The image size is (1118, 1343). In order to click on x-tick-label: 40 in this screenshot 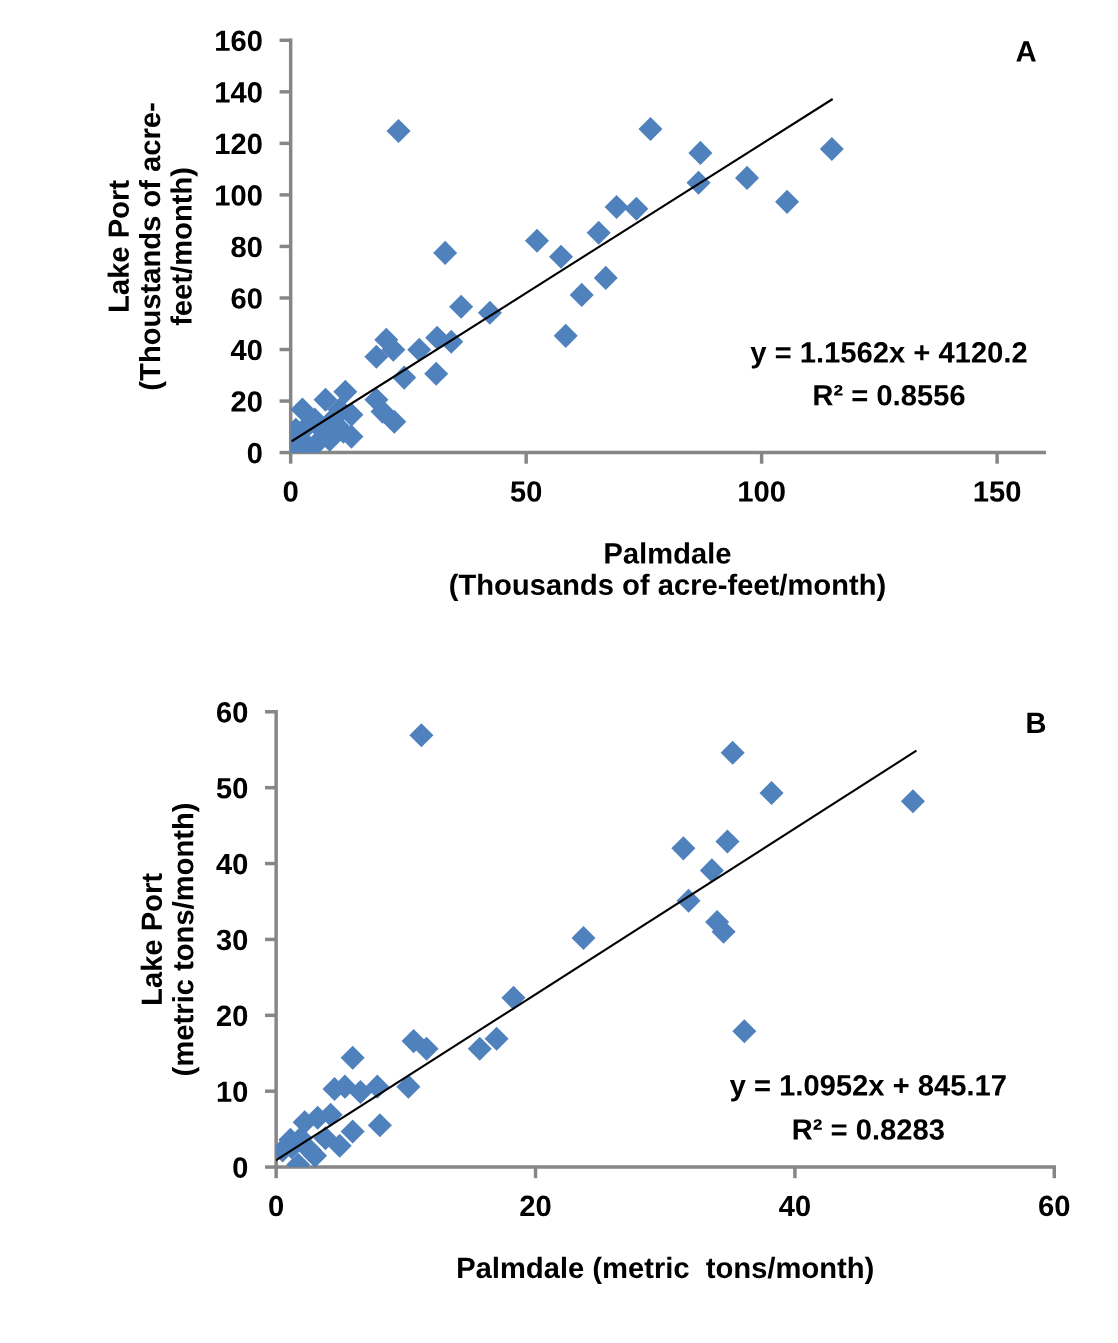, I will do `click(794, 1206)`.